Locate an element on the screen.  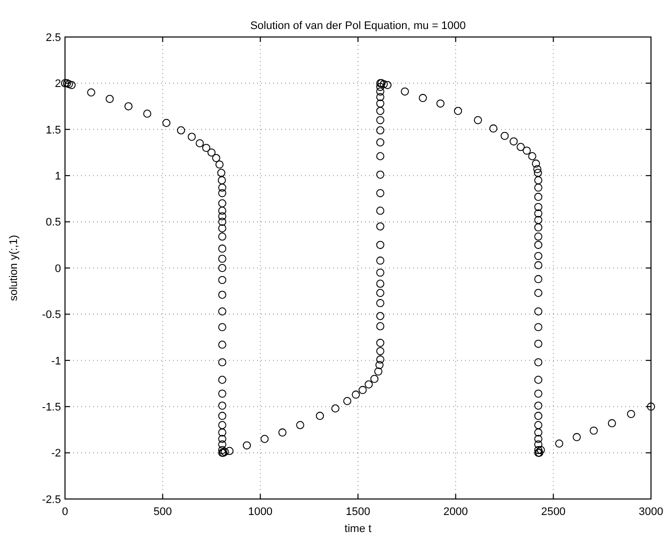
y-tick-label: -1 is located at coordinates (56, 361).